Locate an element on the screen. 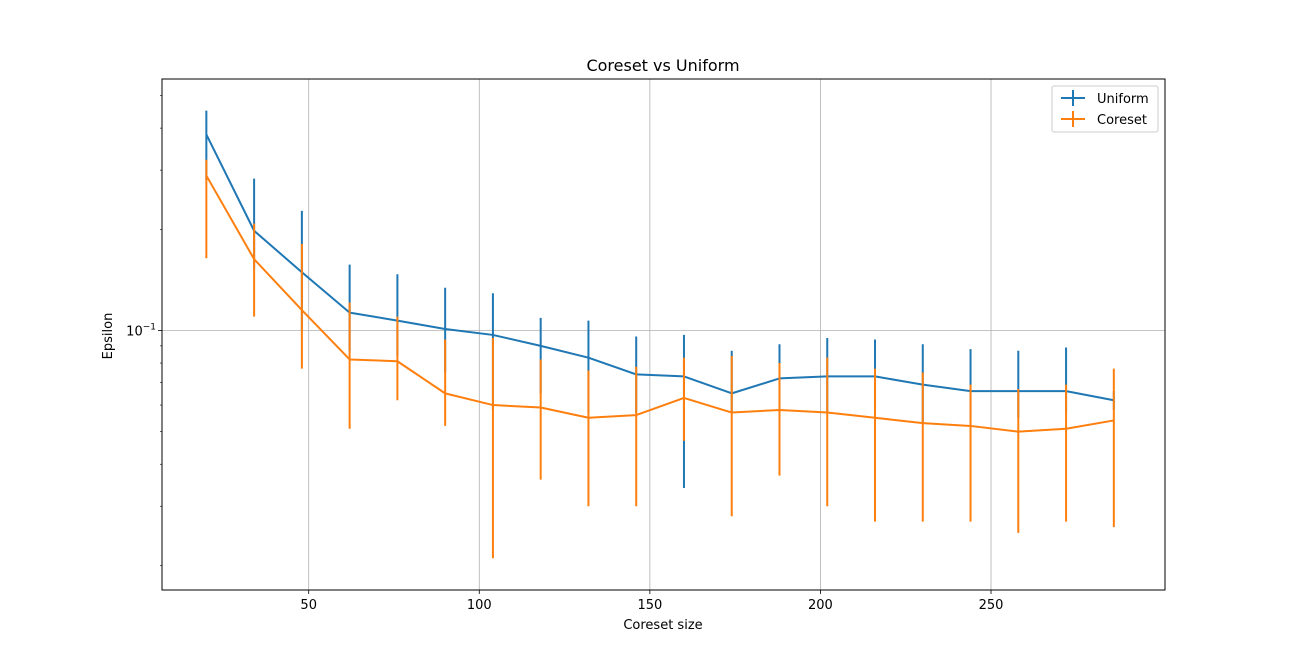 The height and width of the screenshot is (662, 1294). legend-entry-coreset: Coreset is located at coordinates (1104, 119).